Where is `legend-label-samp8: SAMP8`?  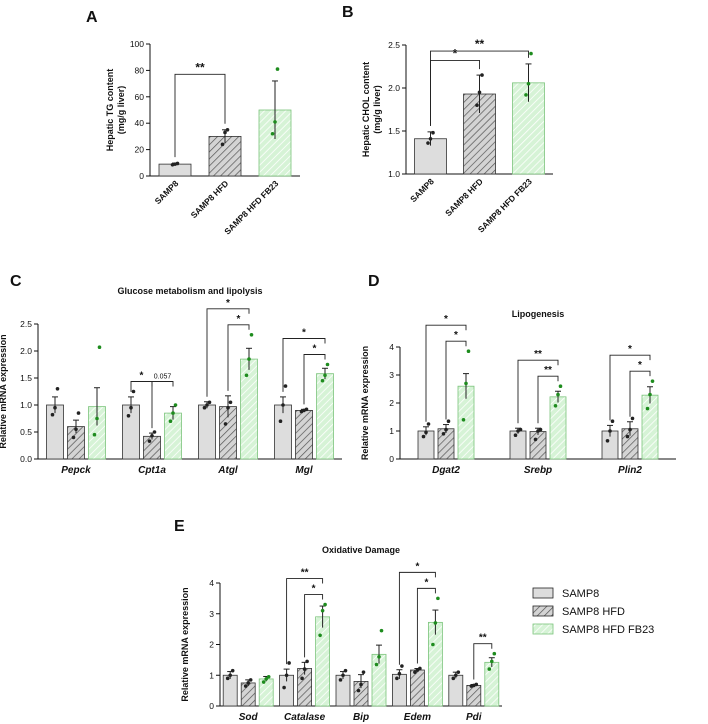
legend-label-samp8: SAMP8 is located at coordinates (580, 594).